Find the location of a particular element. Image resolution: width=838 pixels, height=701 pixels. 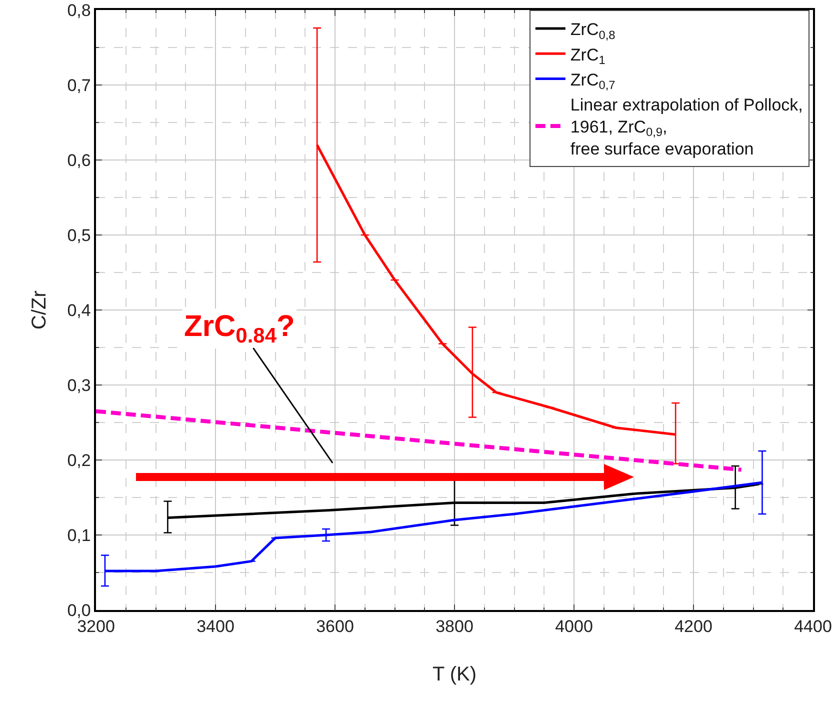

legend-label: ZrC$_{1}$ is located at coordinates (588, 56).